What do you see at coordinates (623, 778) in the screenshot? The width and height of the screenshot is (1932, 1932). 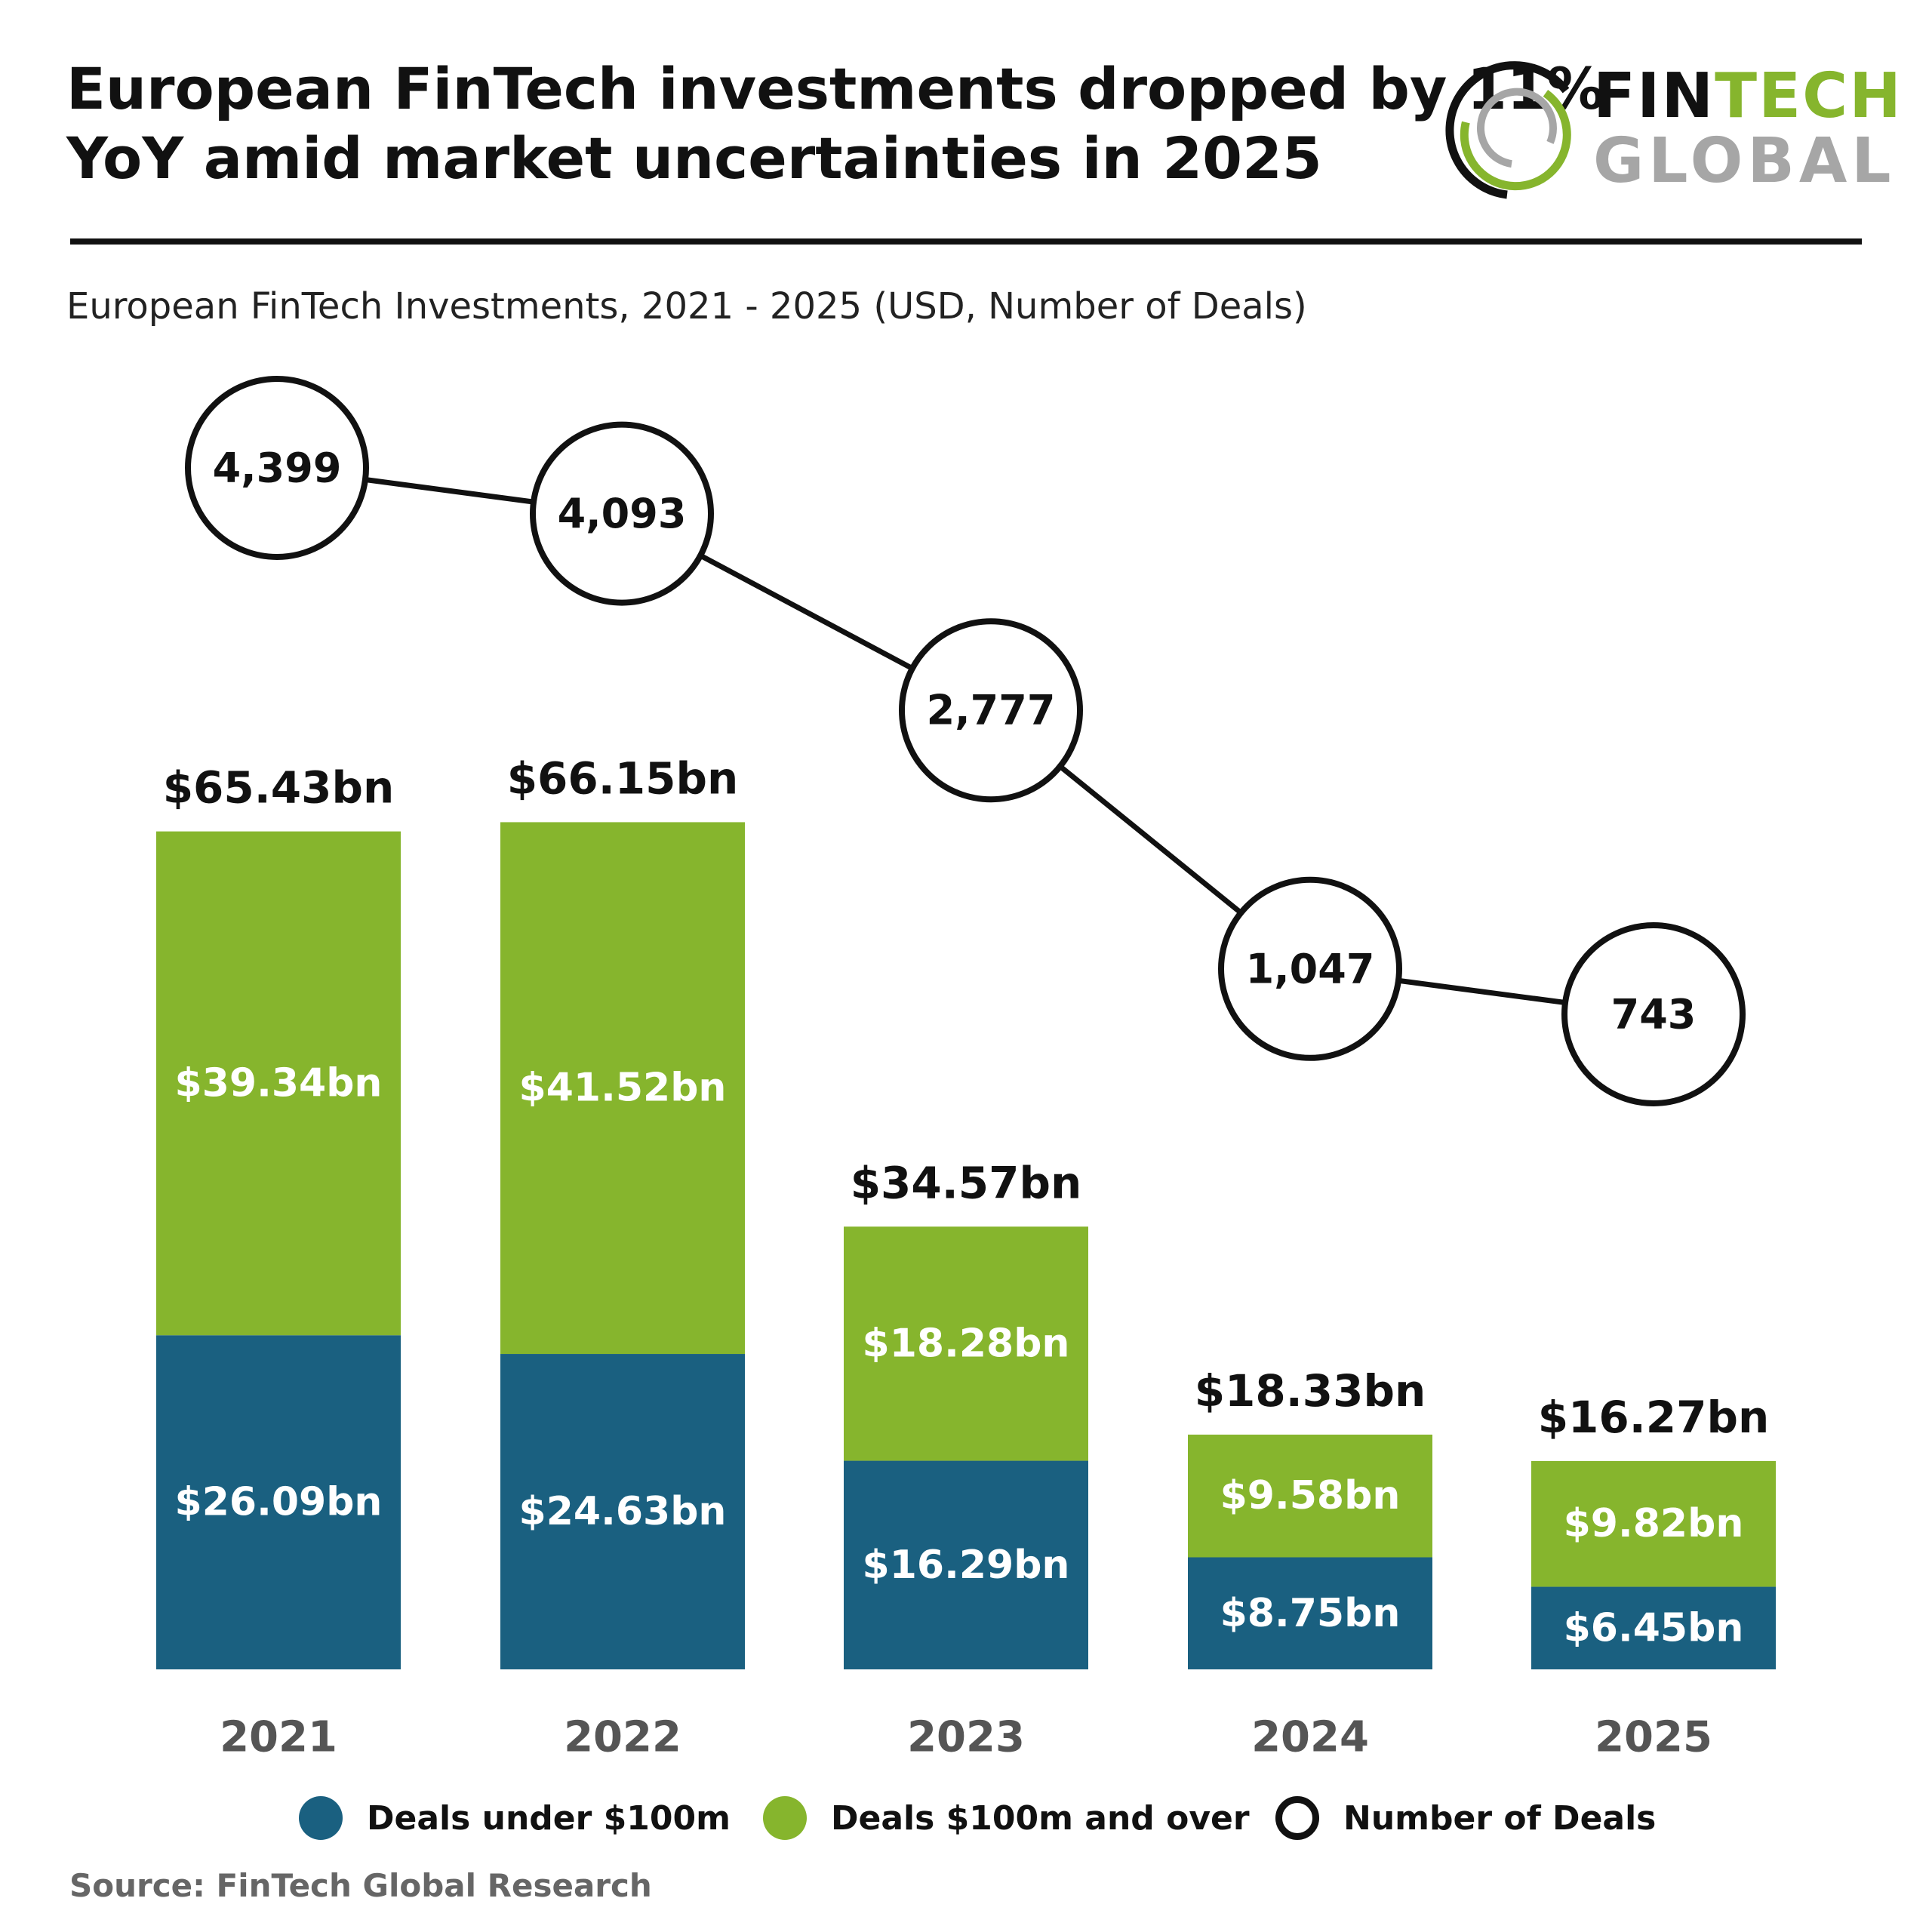 I see `total-label: $66.15bn` at bounding box center [623, 778].